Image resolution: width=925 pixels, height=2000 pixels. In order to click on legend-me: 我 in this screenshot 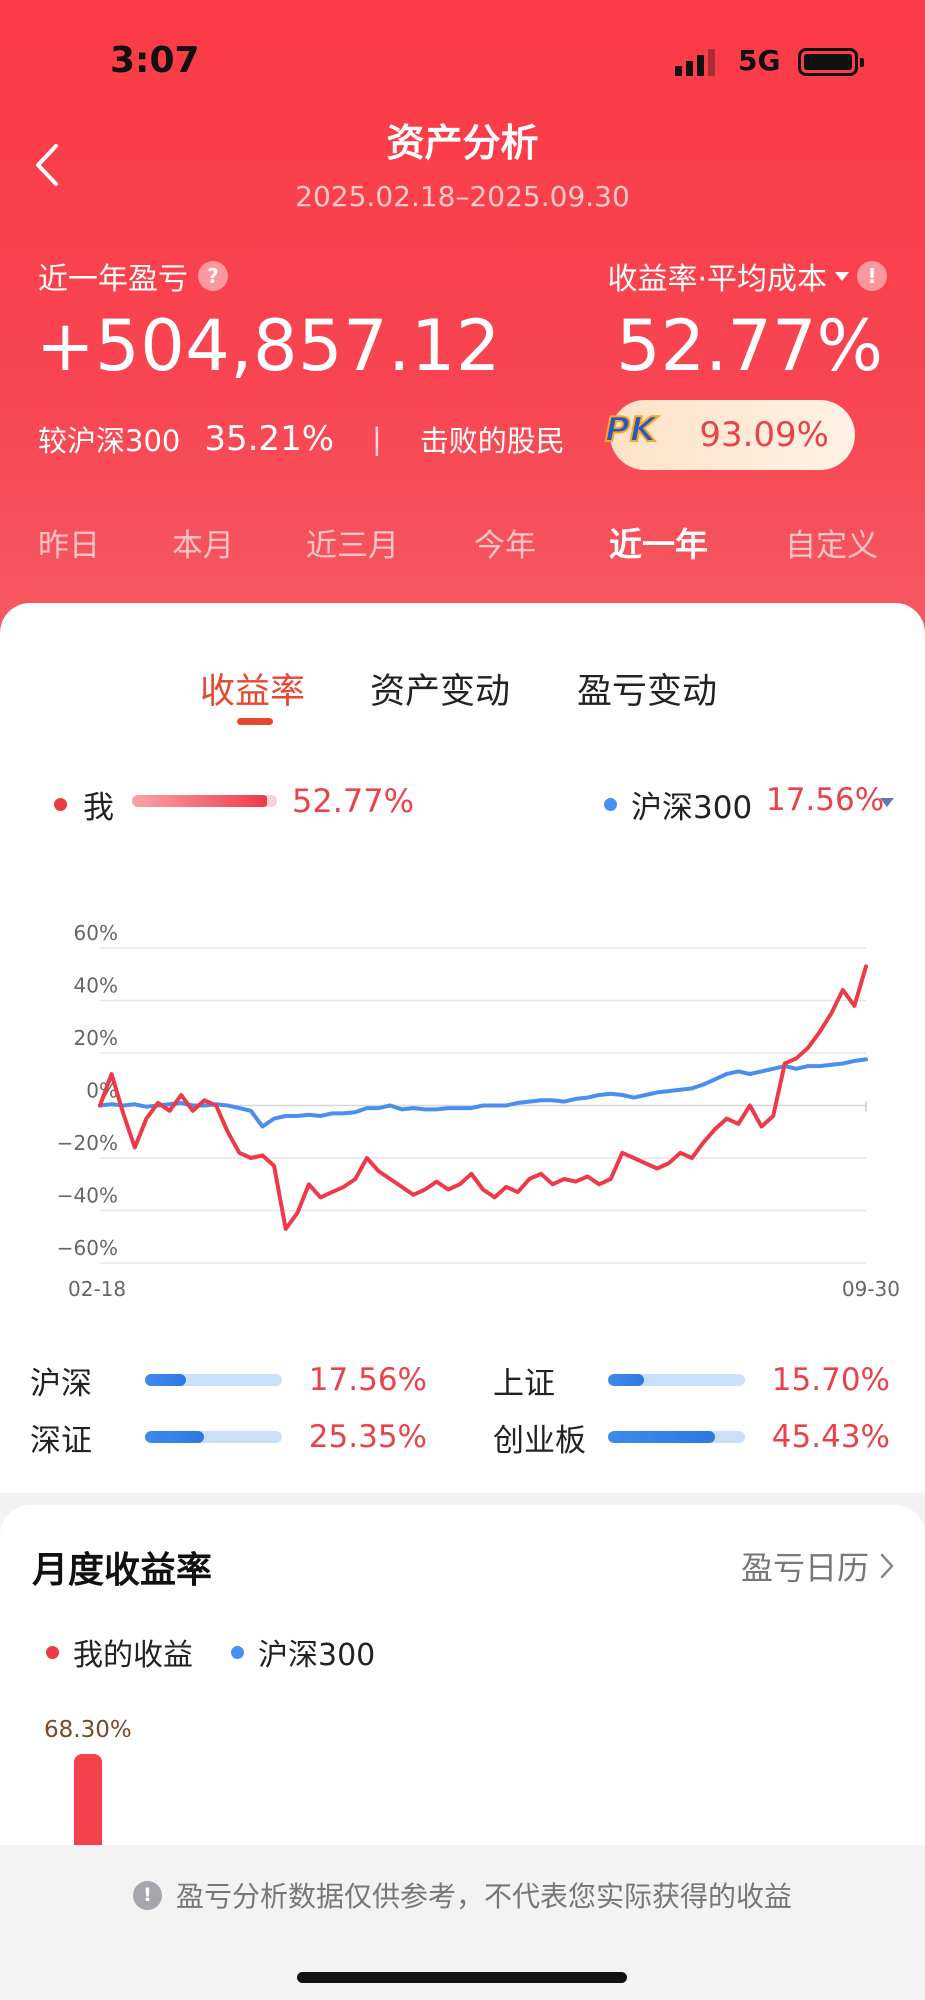, I will do `click(84, 804)`.